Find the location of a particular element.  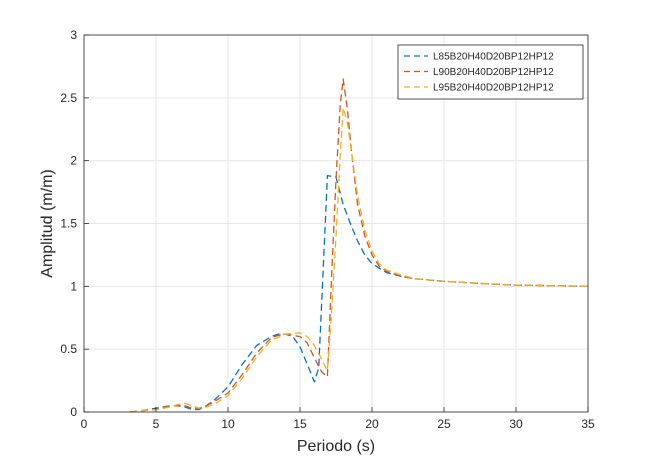

y-axis-label: Amplitud (m/m) is located at coordinates (47, 223).